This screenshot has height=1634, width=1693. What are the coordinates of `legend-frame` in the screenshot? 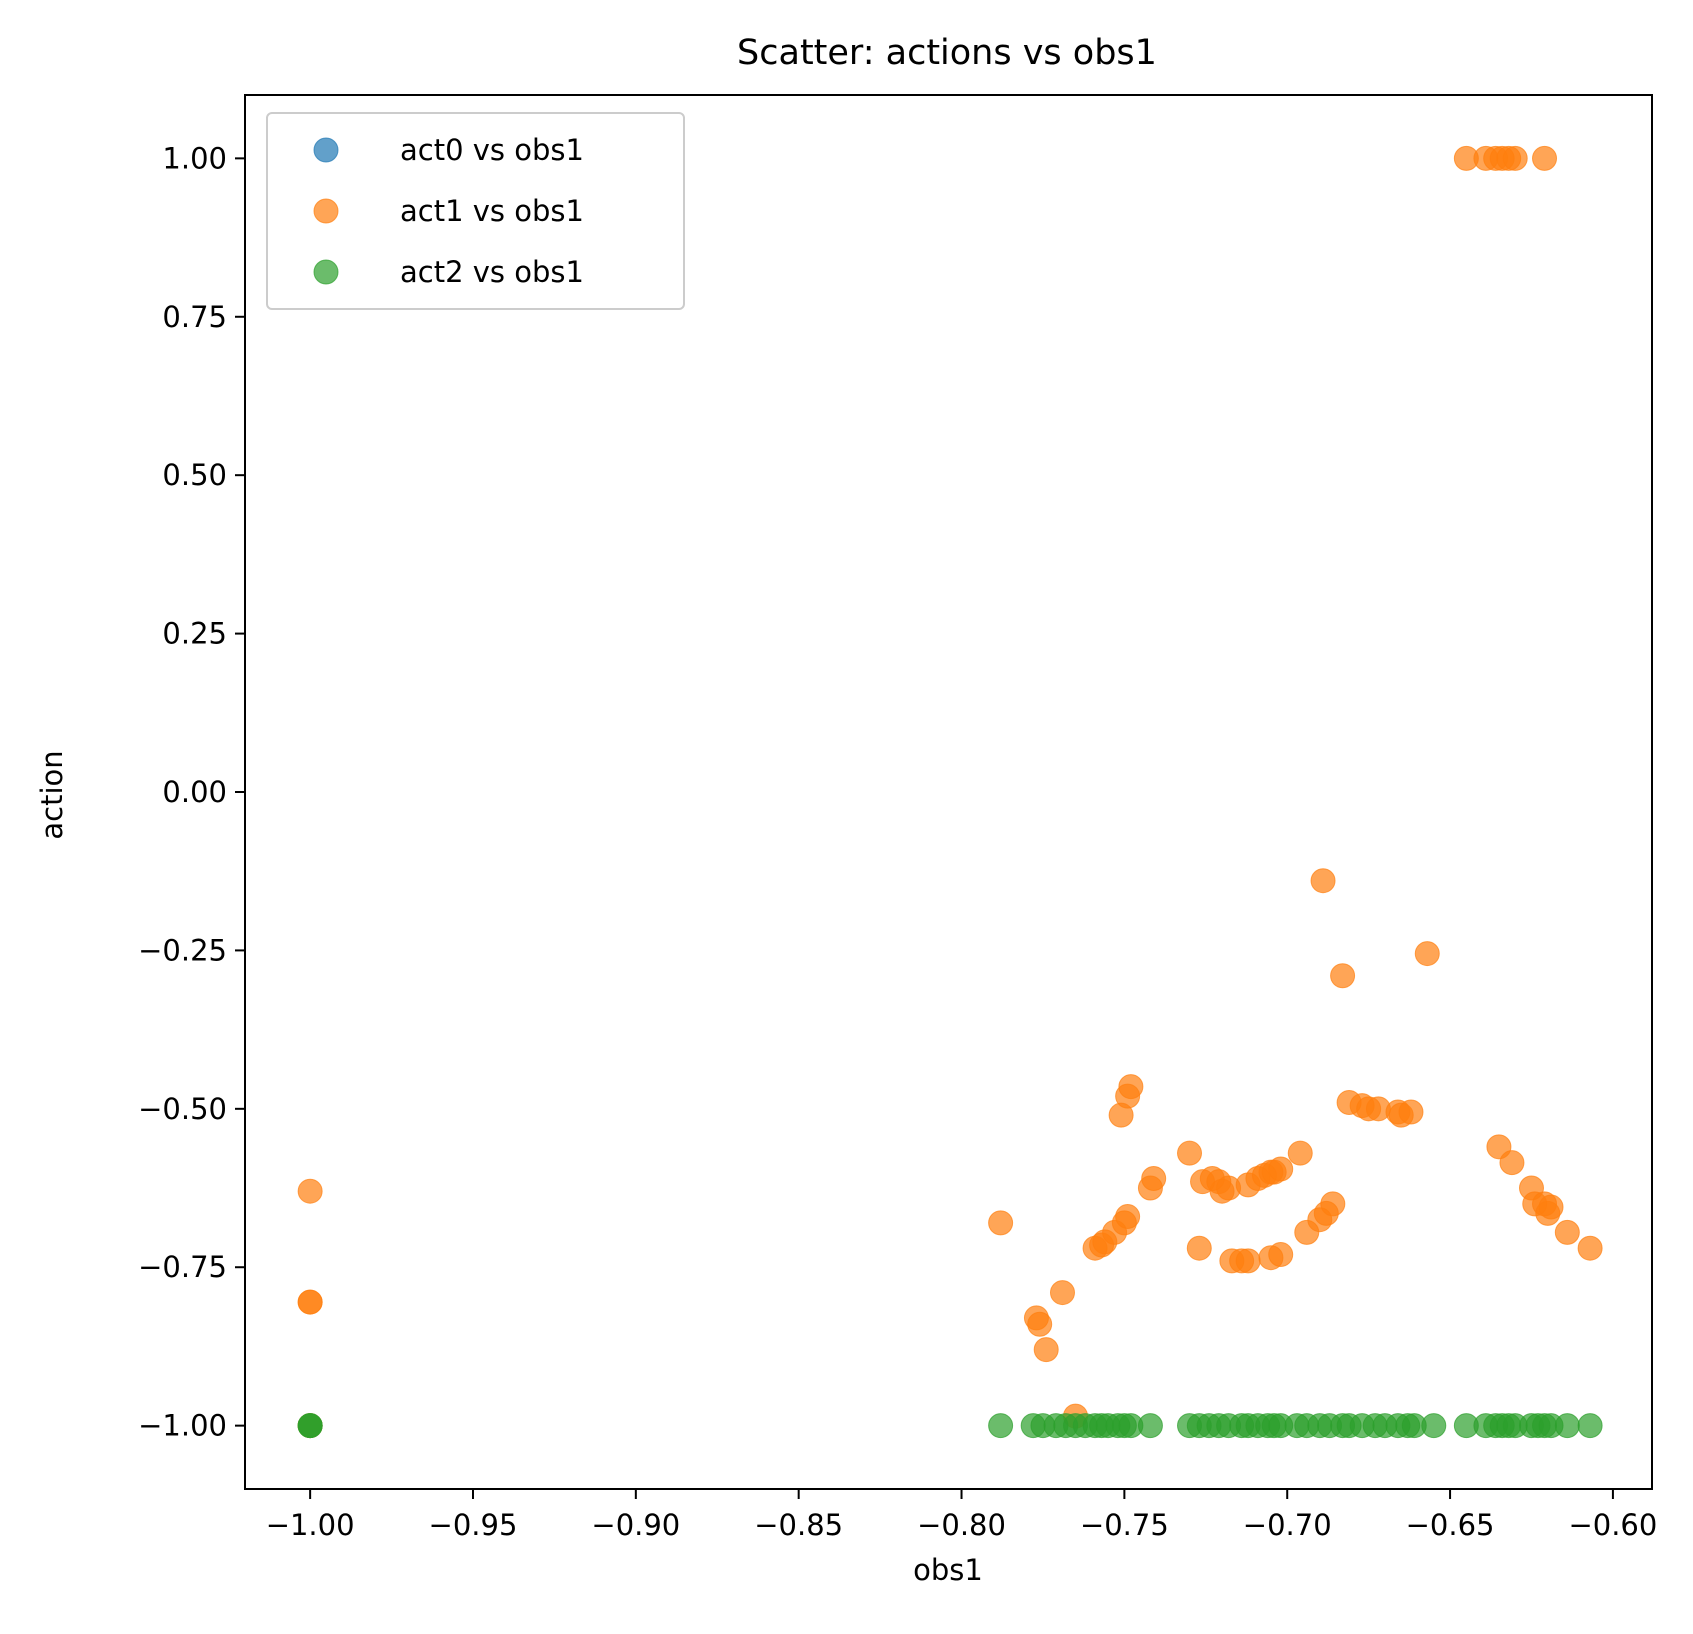 It's located at (475, 211).